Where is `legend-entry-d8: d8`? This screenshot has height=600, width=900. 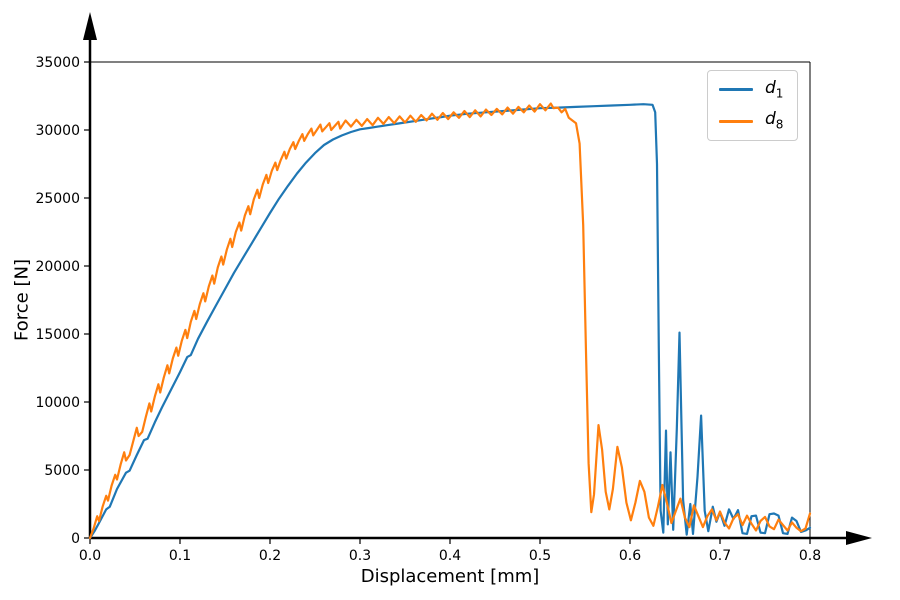
legend-entry-d8: d8 is located at coordinates (751, 120).